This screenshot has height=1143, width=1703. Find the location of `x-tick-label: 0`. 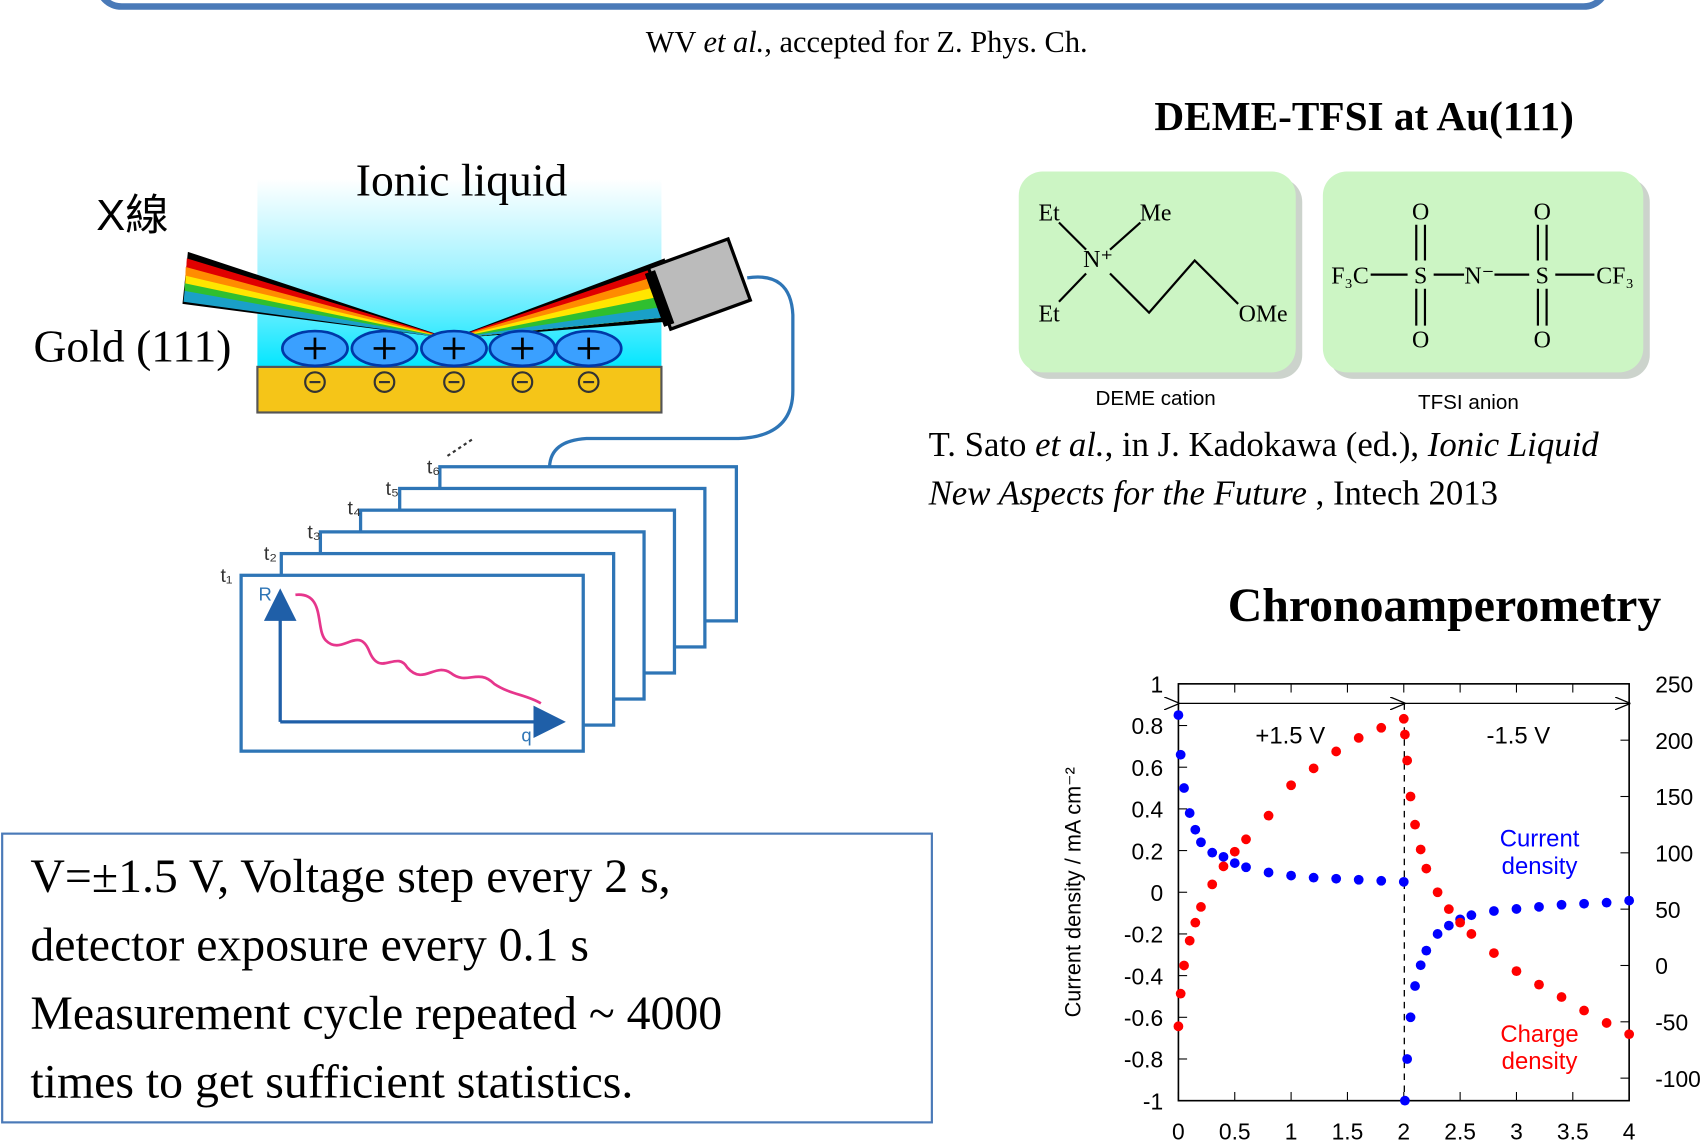

x-tick-label: 0 is located at coordinates (1178, 1131).